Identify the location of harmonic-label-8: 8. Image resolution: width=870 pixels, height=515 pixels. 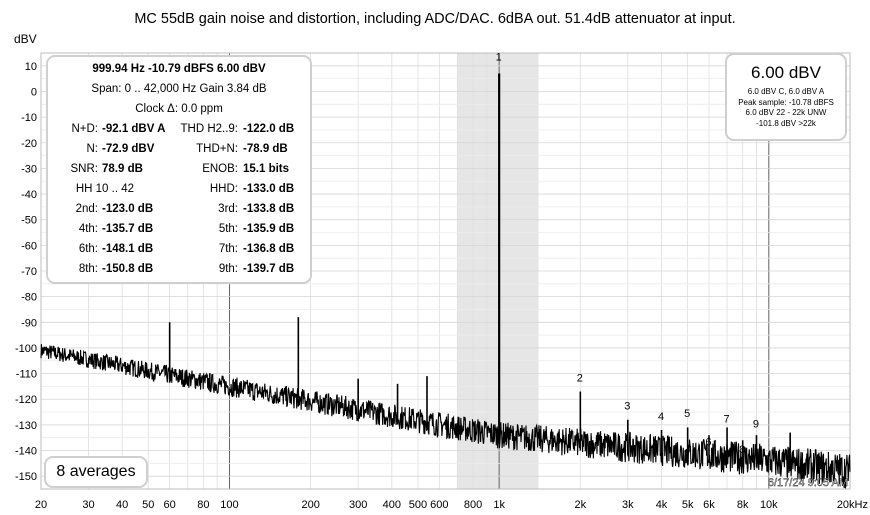
(742, 450).